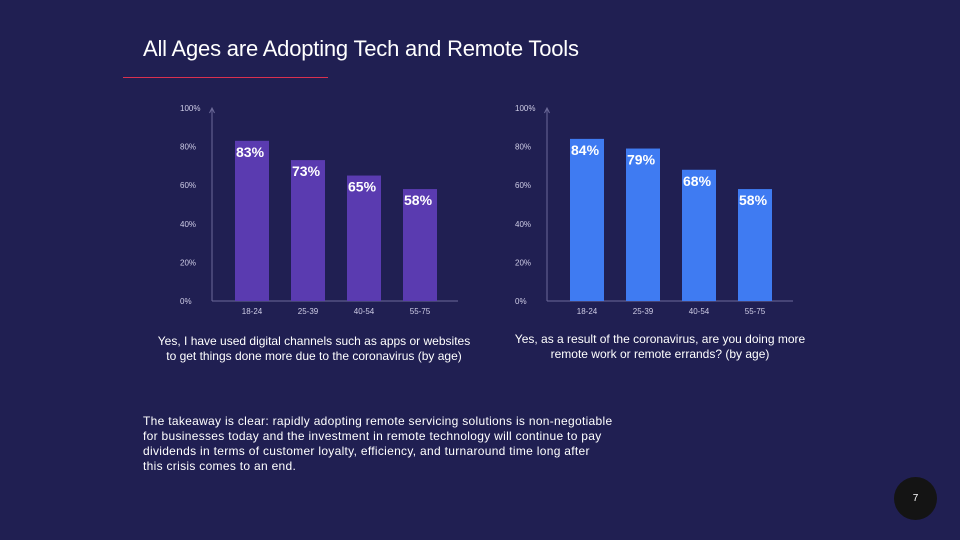  I want to click on chart-digital-channels-data-label-25-39: 73%, so click(306, 171).